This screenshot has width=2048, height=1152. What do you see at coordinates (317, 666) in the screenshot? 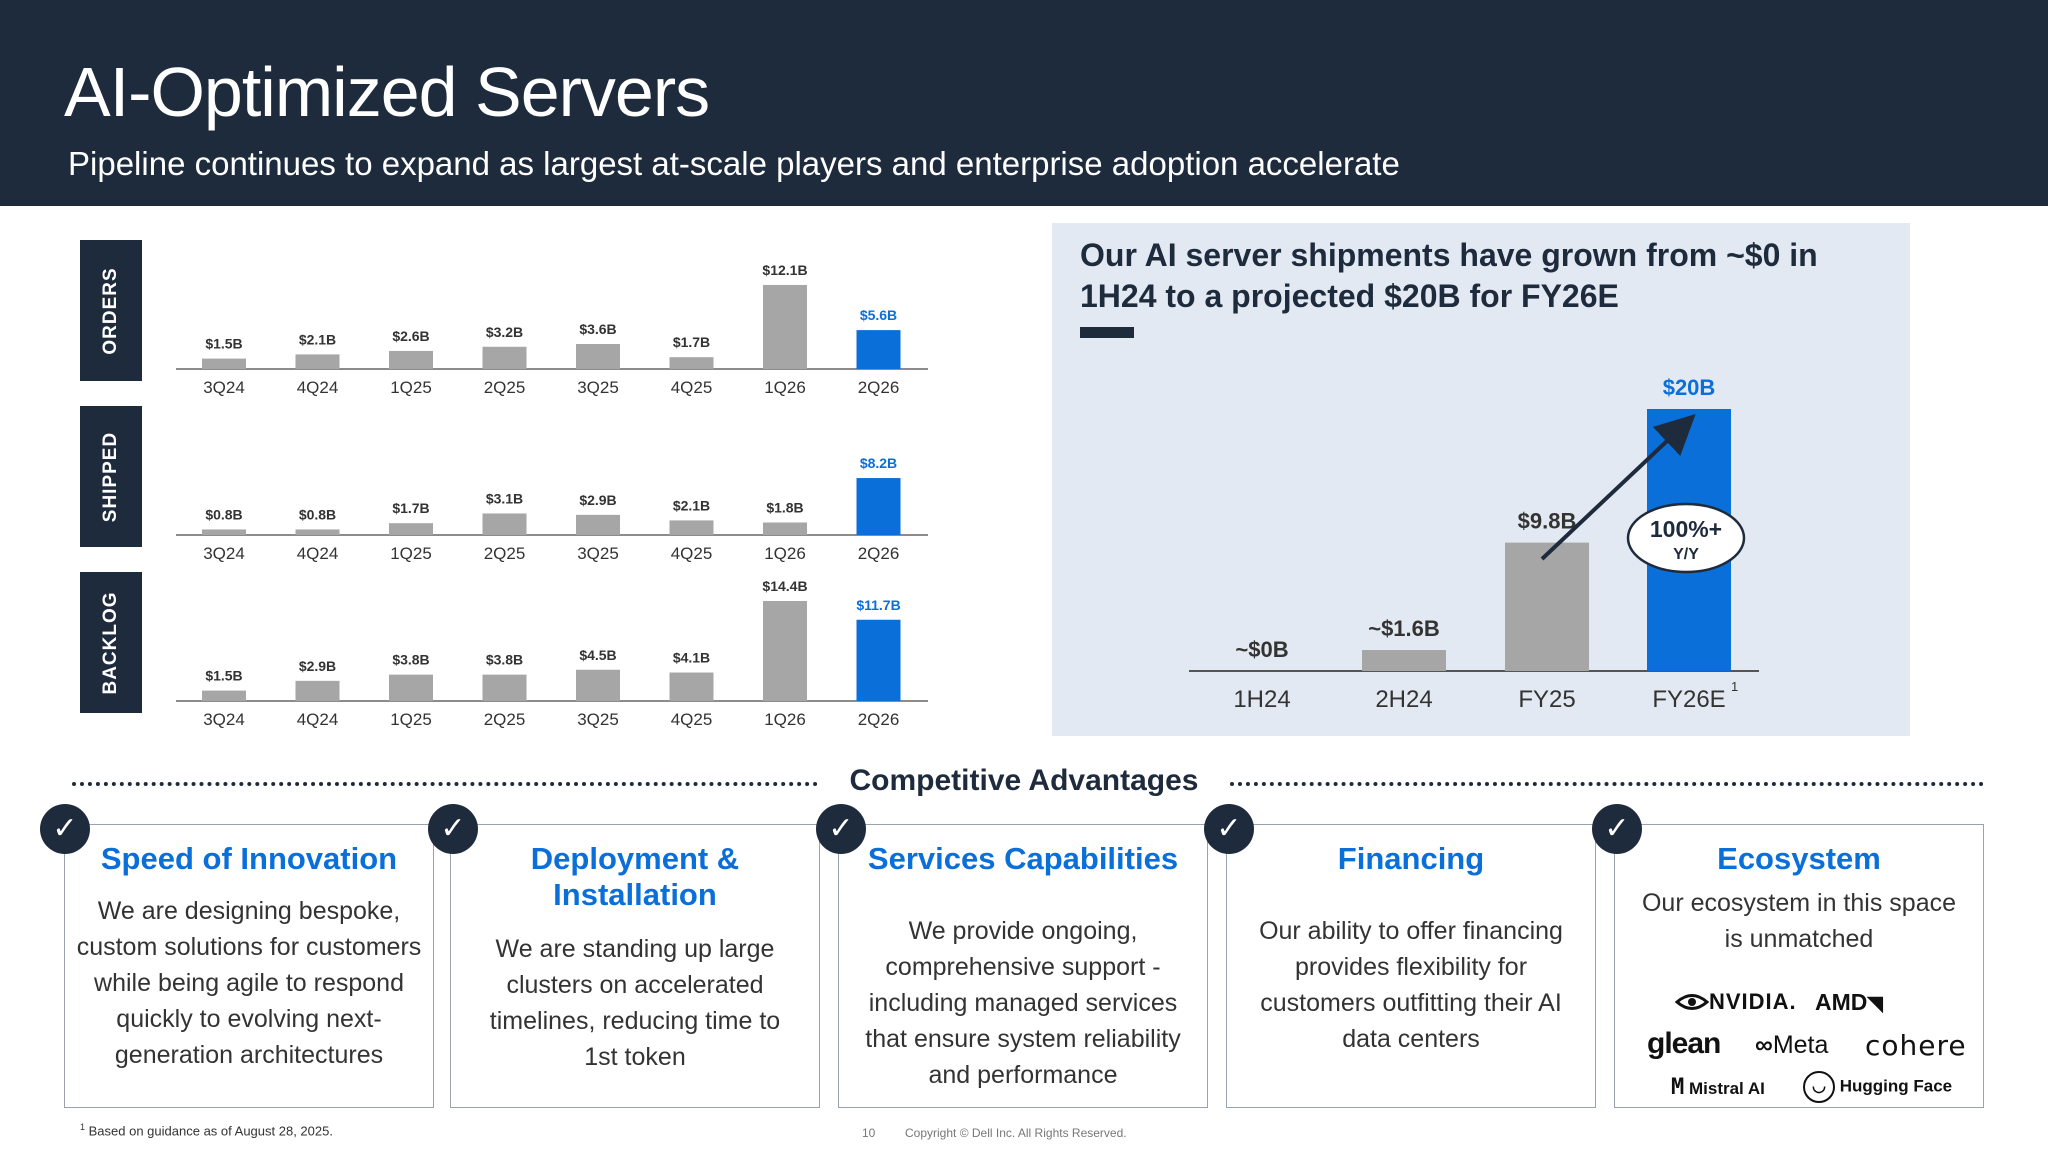
I see `bar-value-label: $2.9B` at bounding box center [317, 666].